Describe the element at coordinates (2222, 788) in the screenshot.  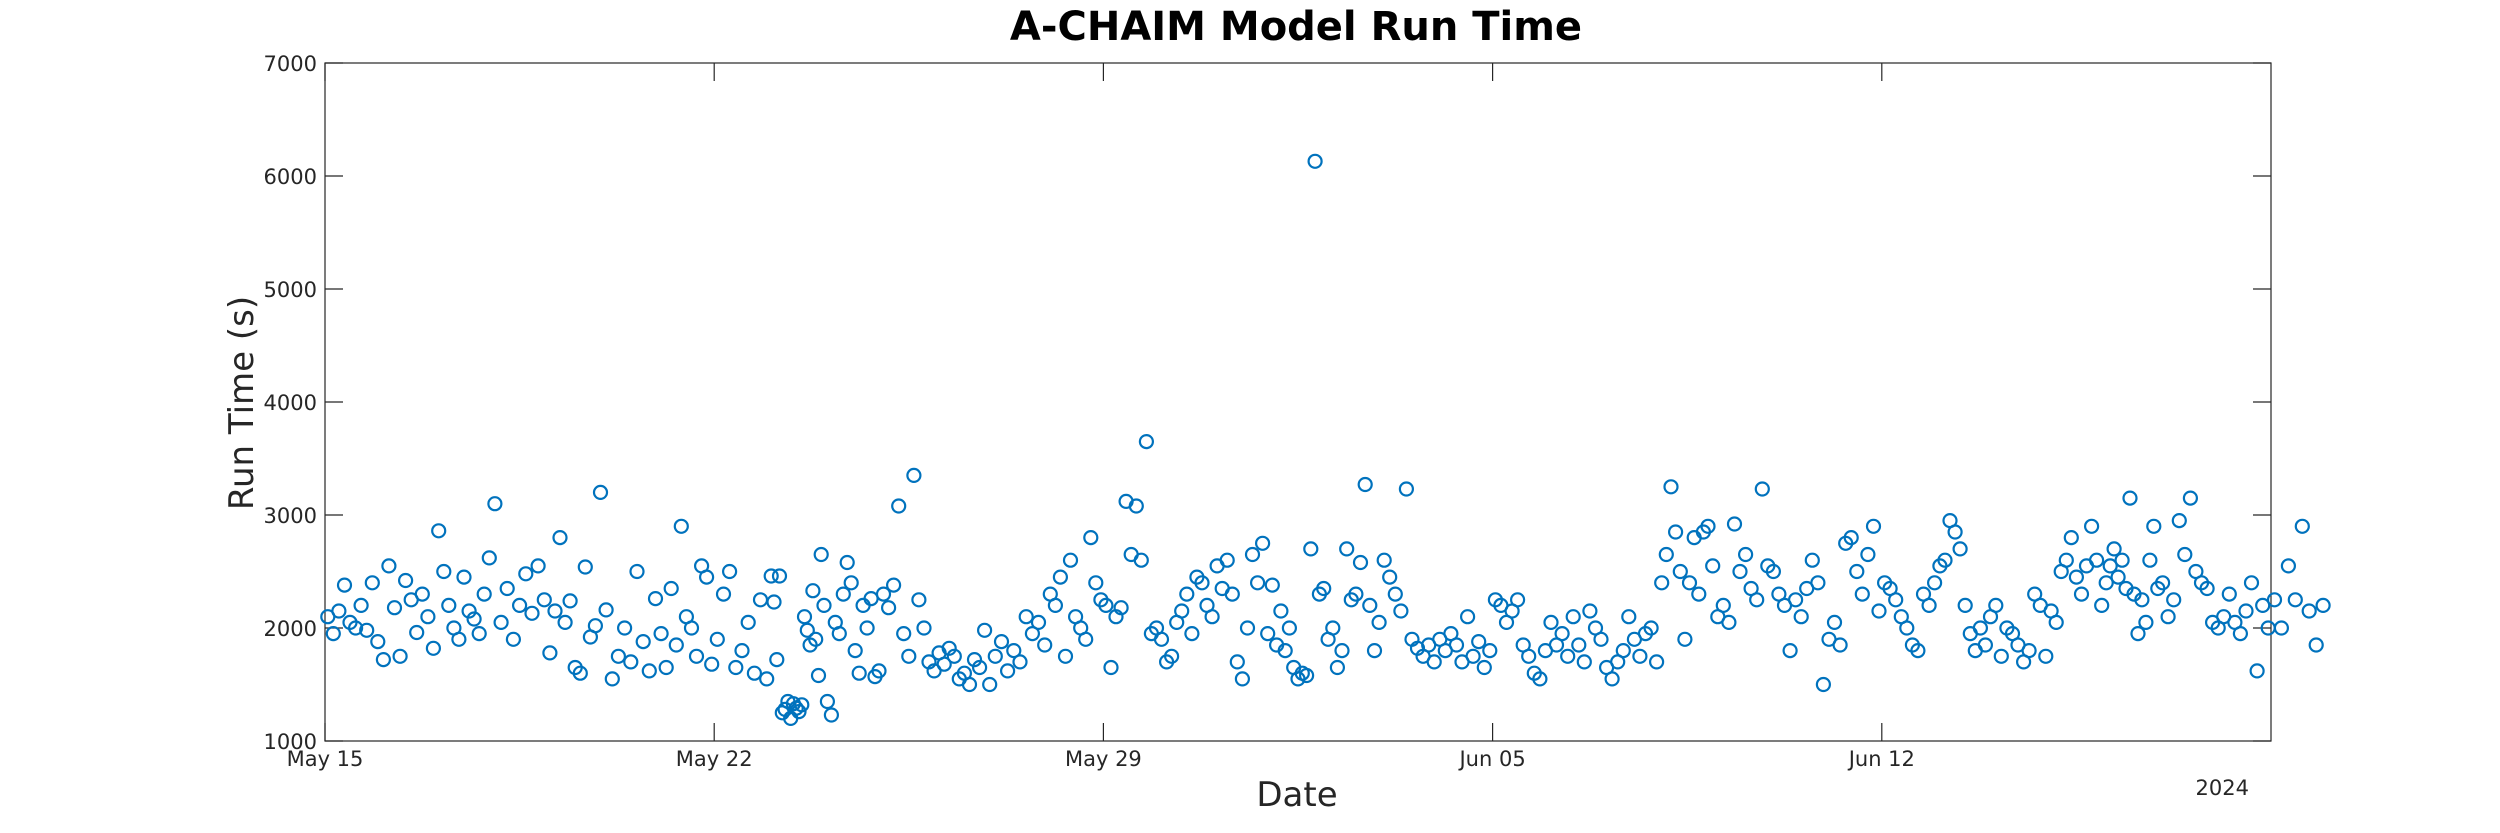
I see `x-axis-year-label: 2024` at that location.